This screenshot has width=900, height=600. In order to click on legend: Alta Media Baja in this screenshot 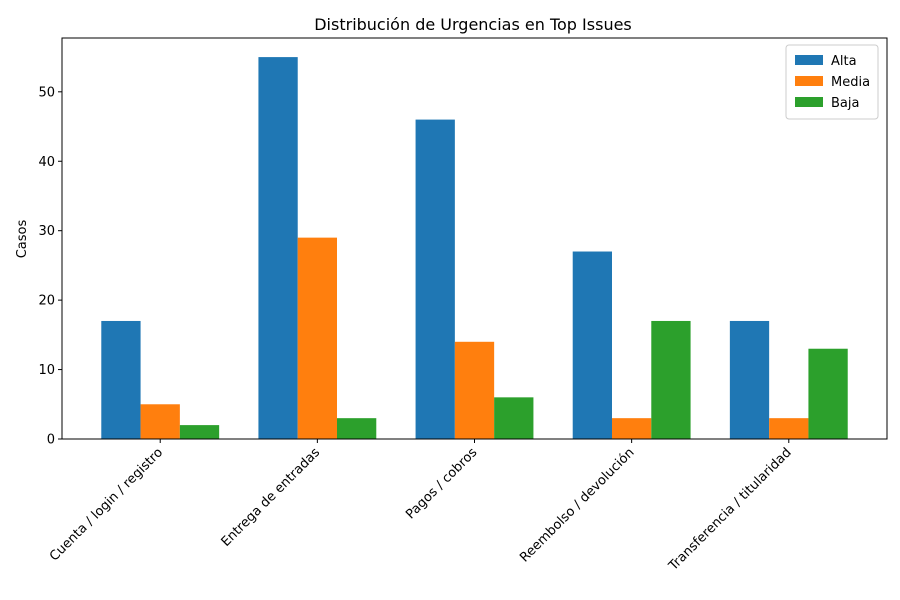, I will do `click(832, 82)`.